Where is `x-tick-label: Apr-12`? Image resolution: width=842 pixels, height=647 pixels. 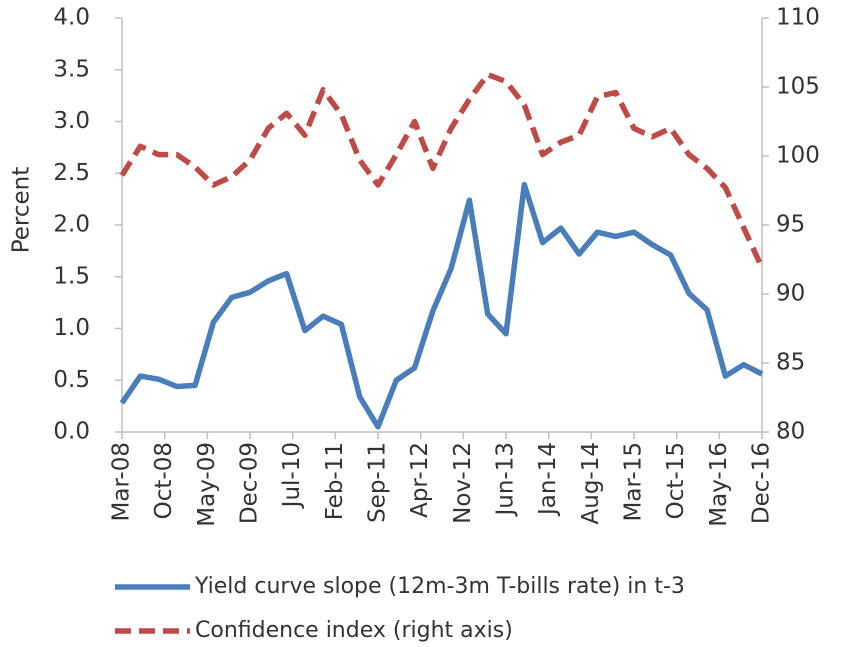 x-tick-label: Apr-12 is located at coordinates (420, 480).